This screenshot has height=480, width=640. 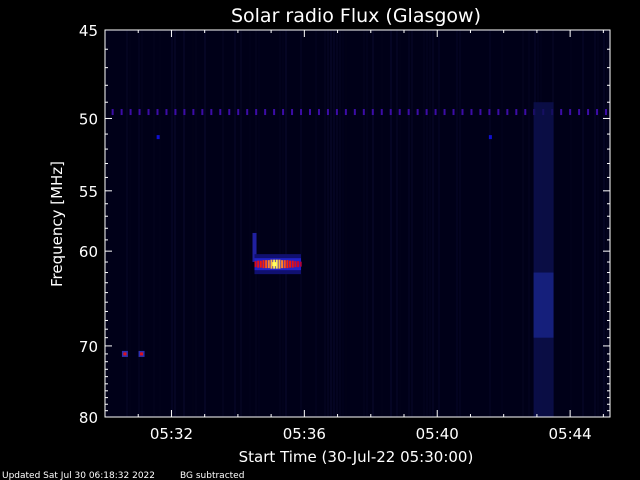 What do you see at coordinates (543, 305) in the screenshot?
I see `emission-column-core` at bounding box center [543, 305].